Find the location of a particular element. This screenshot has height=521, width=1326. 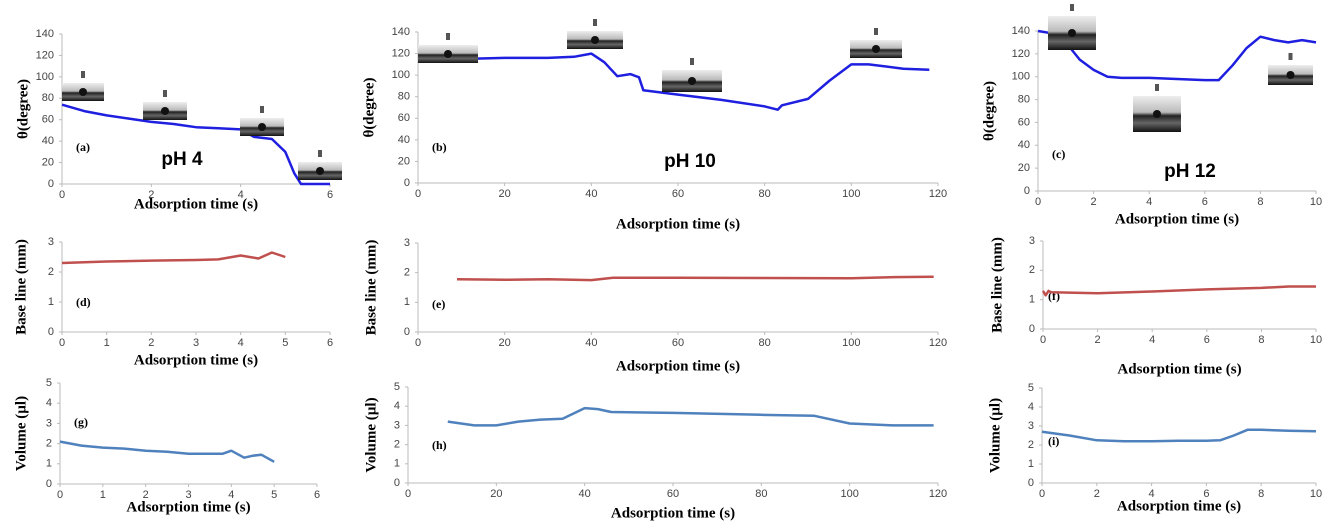

annotation: pH 4 is located at coordinates (182, 159).